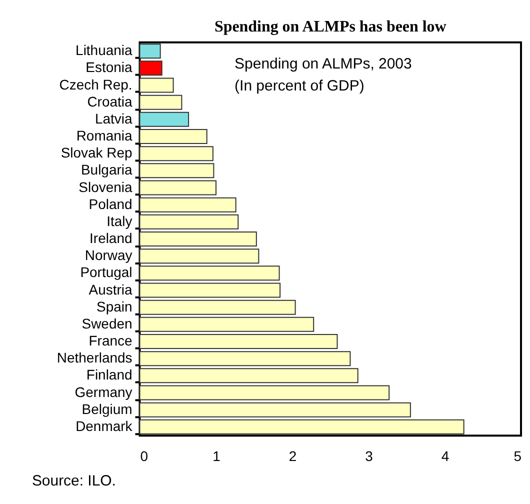  Describe the element at coordinates (144, 456) in the screenshot. I see `x-tick-label: 0` at that location.